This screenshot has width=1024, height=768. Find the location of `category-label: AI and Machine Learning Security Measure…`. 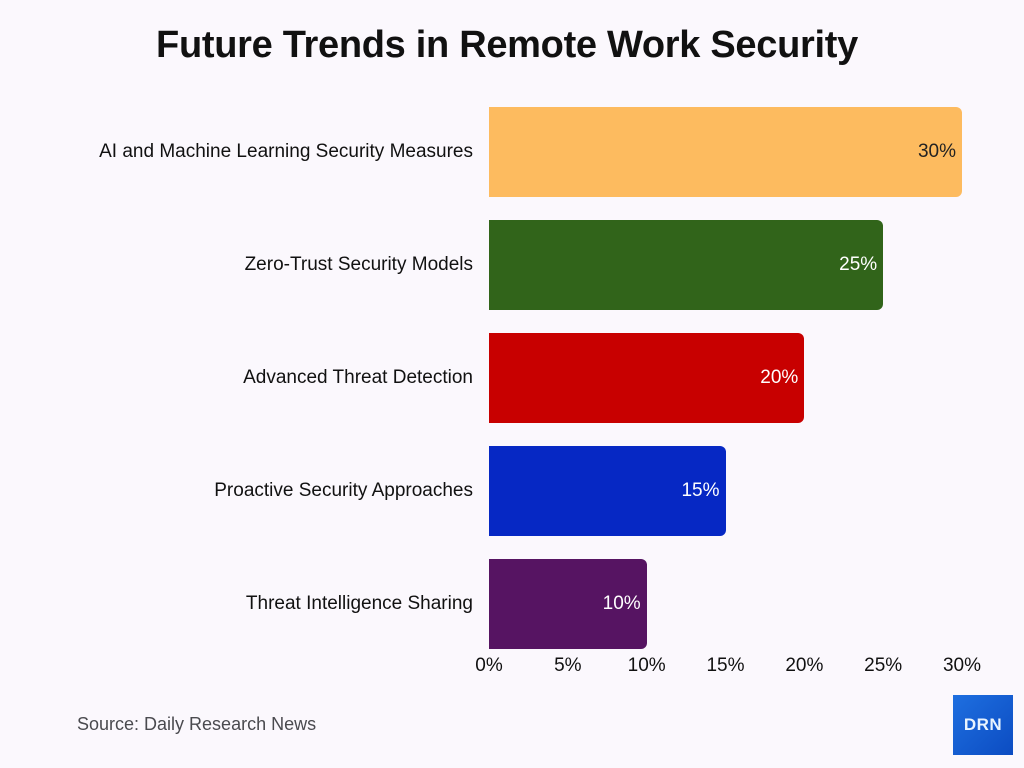

category-label: AI and Machine Learning Security Measure… is located at coordinates (286, 151).